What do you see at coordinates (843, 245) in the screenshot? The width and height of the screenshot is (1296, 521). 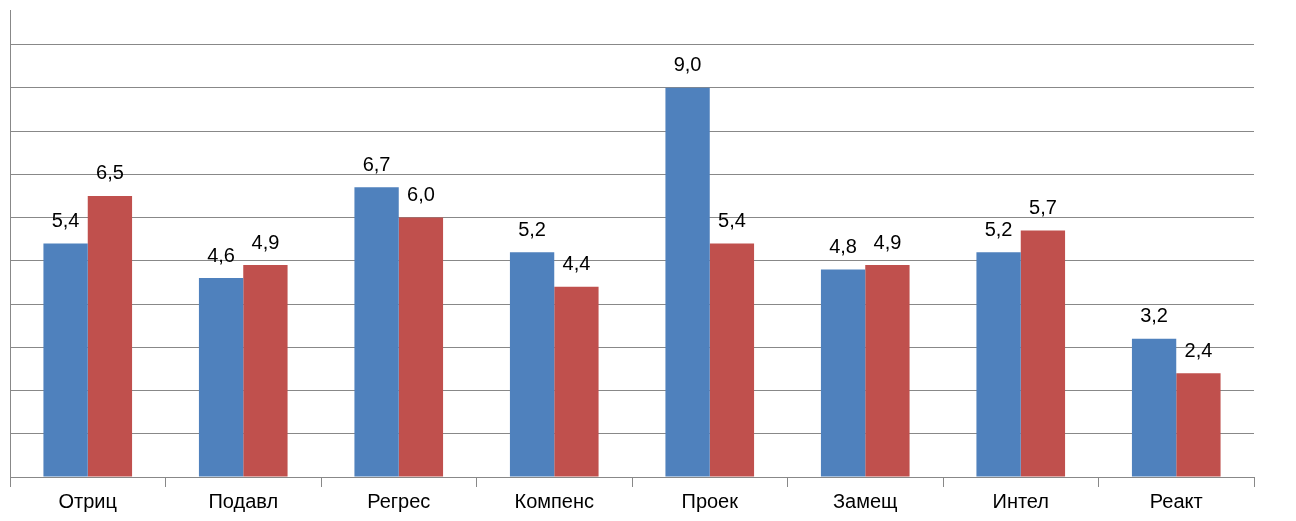 I see `data-label: 4,8` at bounding box center [843, 245].